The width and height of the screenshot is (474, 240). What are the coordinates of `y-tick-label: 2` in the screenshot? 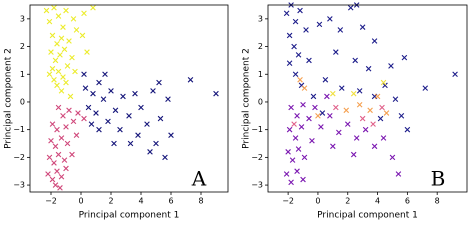 It's located at (22, 46).